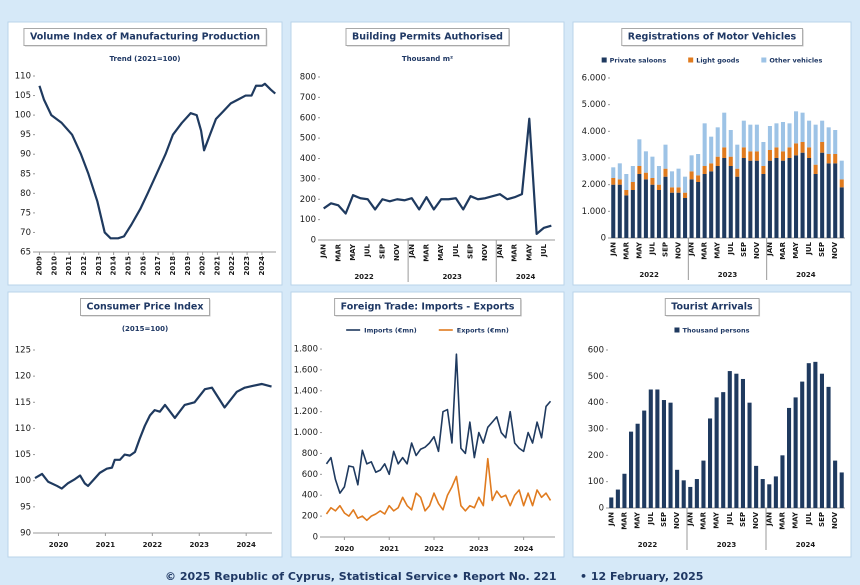 This screenshot has height=585, width=860. What do you see at coordinates (717, 61) in the screenshot?
I see `legend-label: Light goods` at bounding box center [717, 61].